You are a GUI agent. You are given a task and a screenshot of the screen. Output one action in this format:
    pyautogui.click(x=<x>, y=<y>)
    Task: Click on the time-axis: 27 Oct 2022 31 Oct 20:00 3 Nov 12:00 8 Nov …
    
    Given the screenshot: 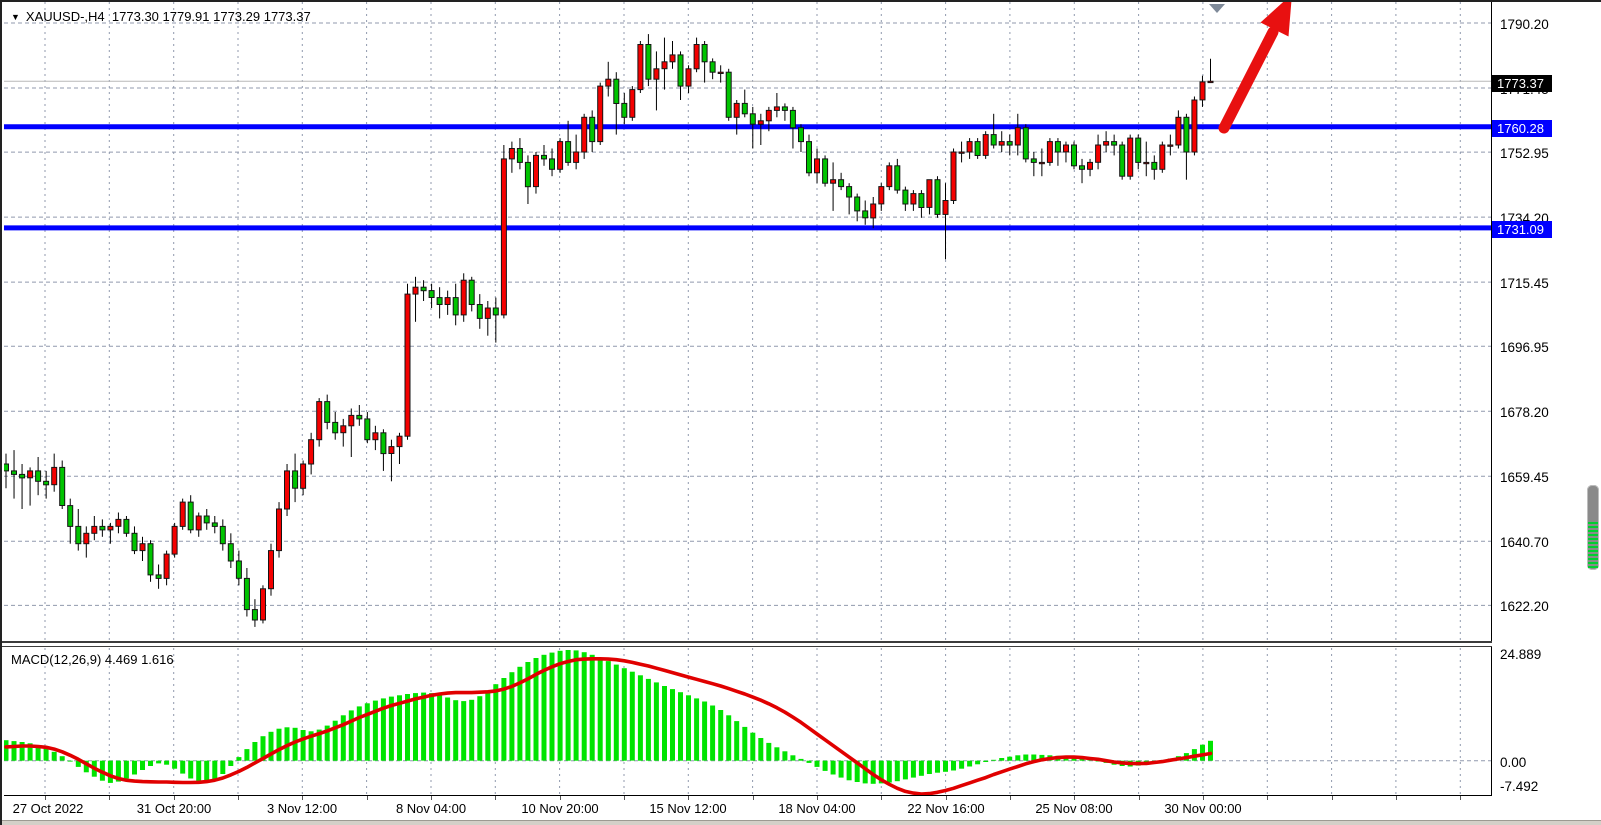 What is the action you would take?
    pyautogui.click(x=801, y=808)
    